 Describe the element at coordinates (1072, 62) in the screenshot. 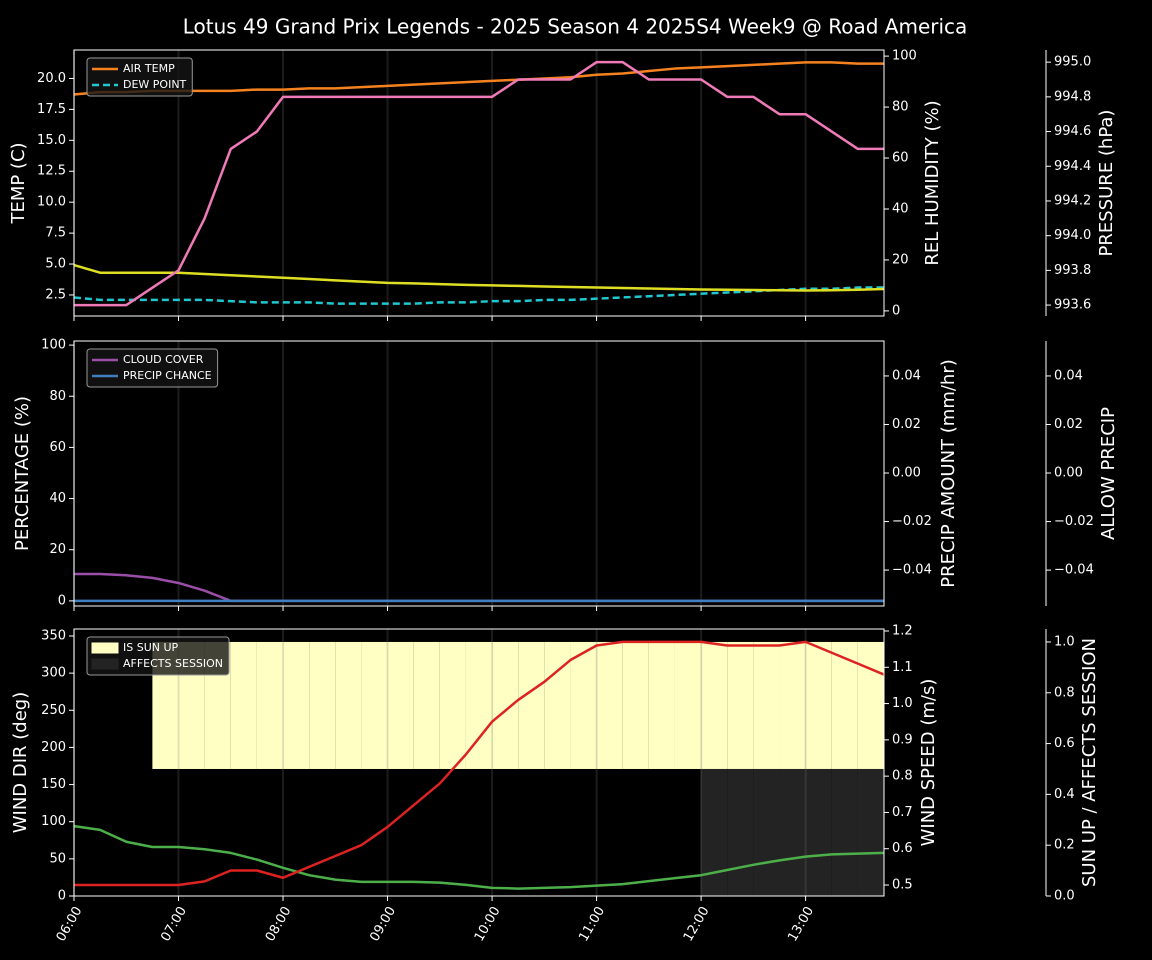

I see `y-tick-label: 995.0` at that location.